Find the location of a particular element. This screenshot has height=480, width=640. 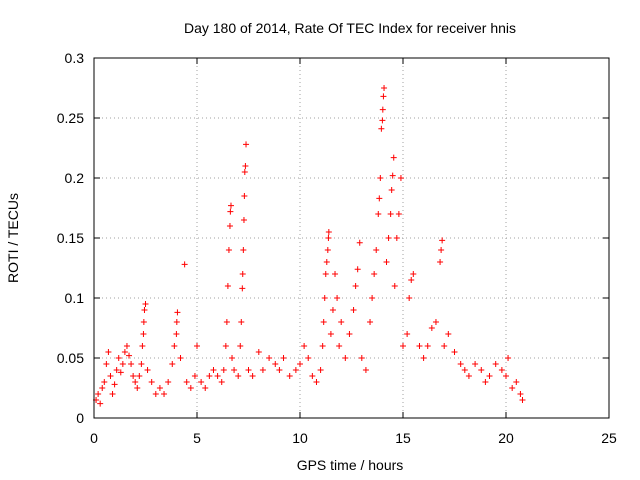

x-tick-label: 10 is located at coordinates (300, 438).